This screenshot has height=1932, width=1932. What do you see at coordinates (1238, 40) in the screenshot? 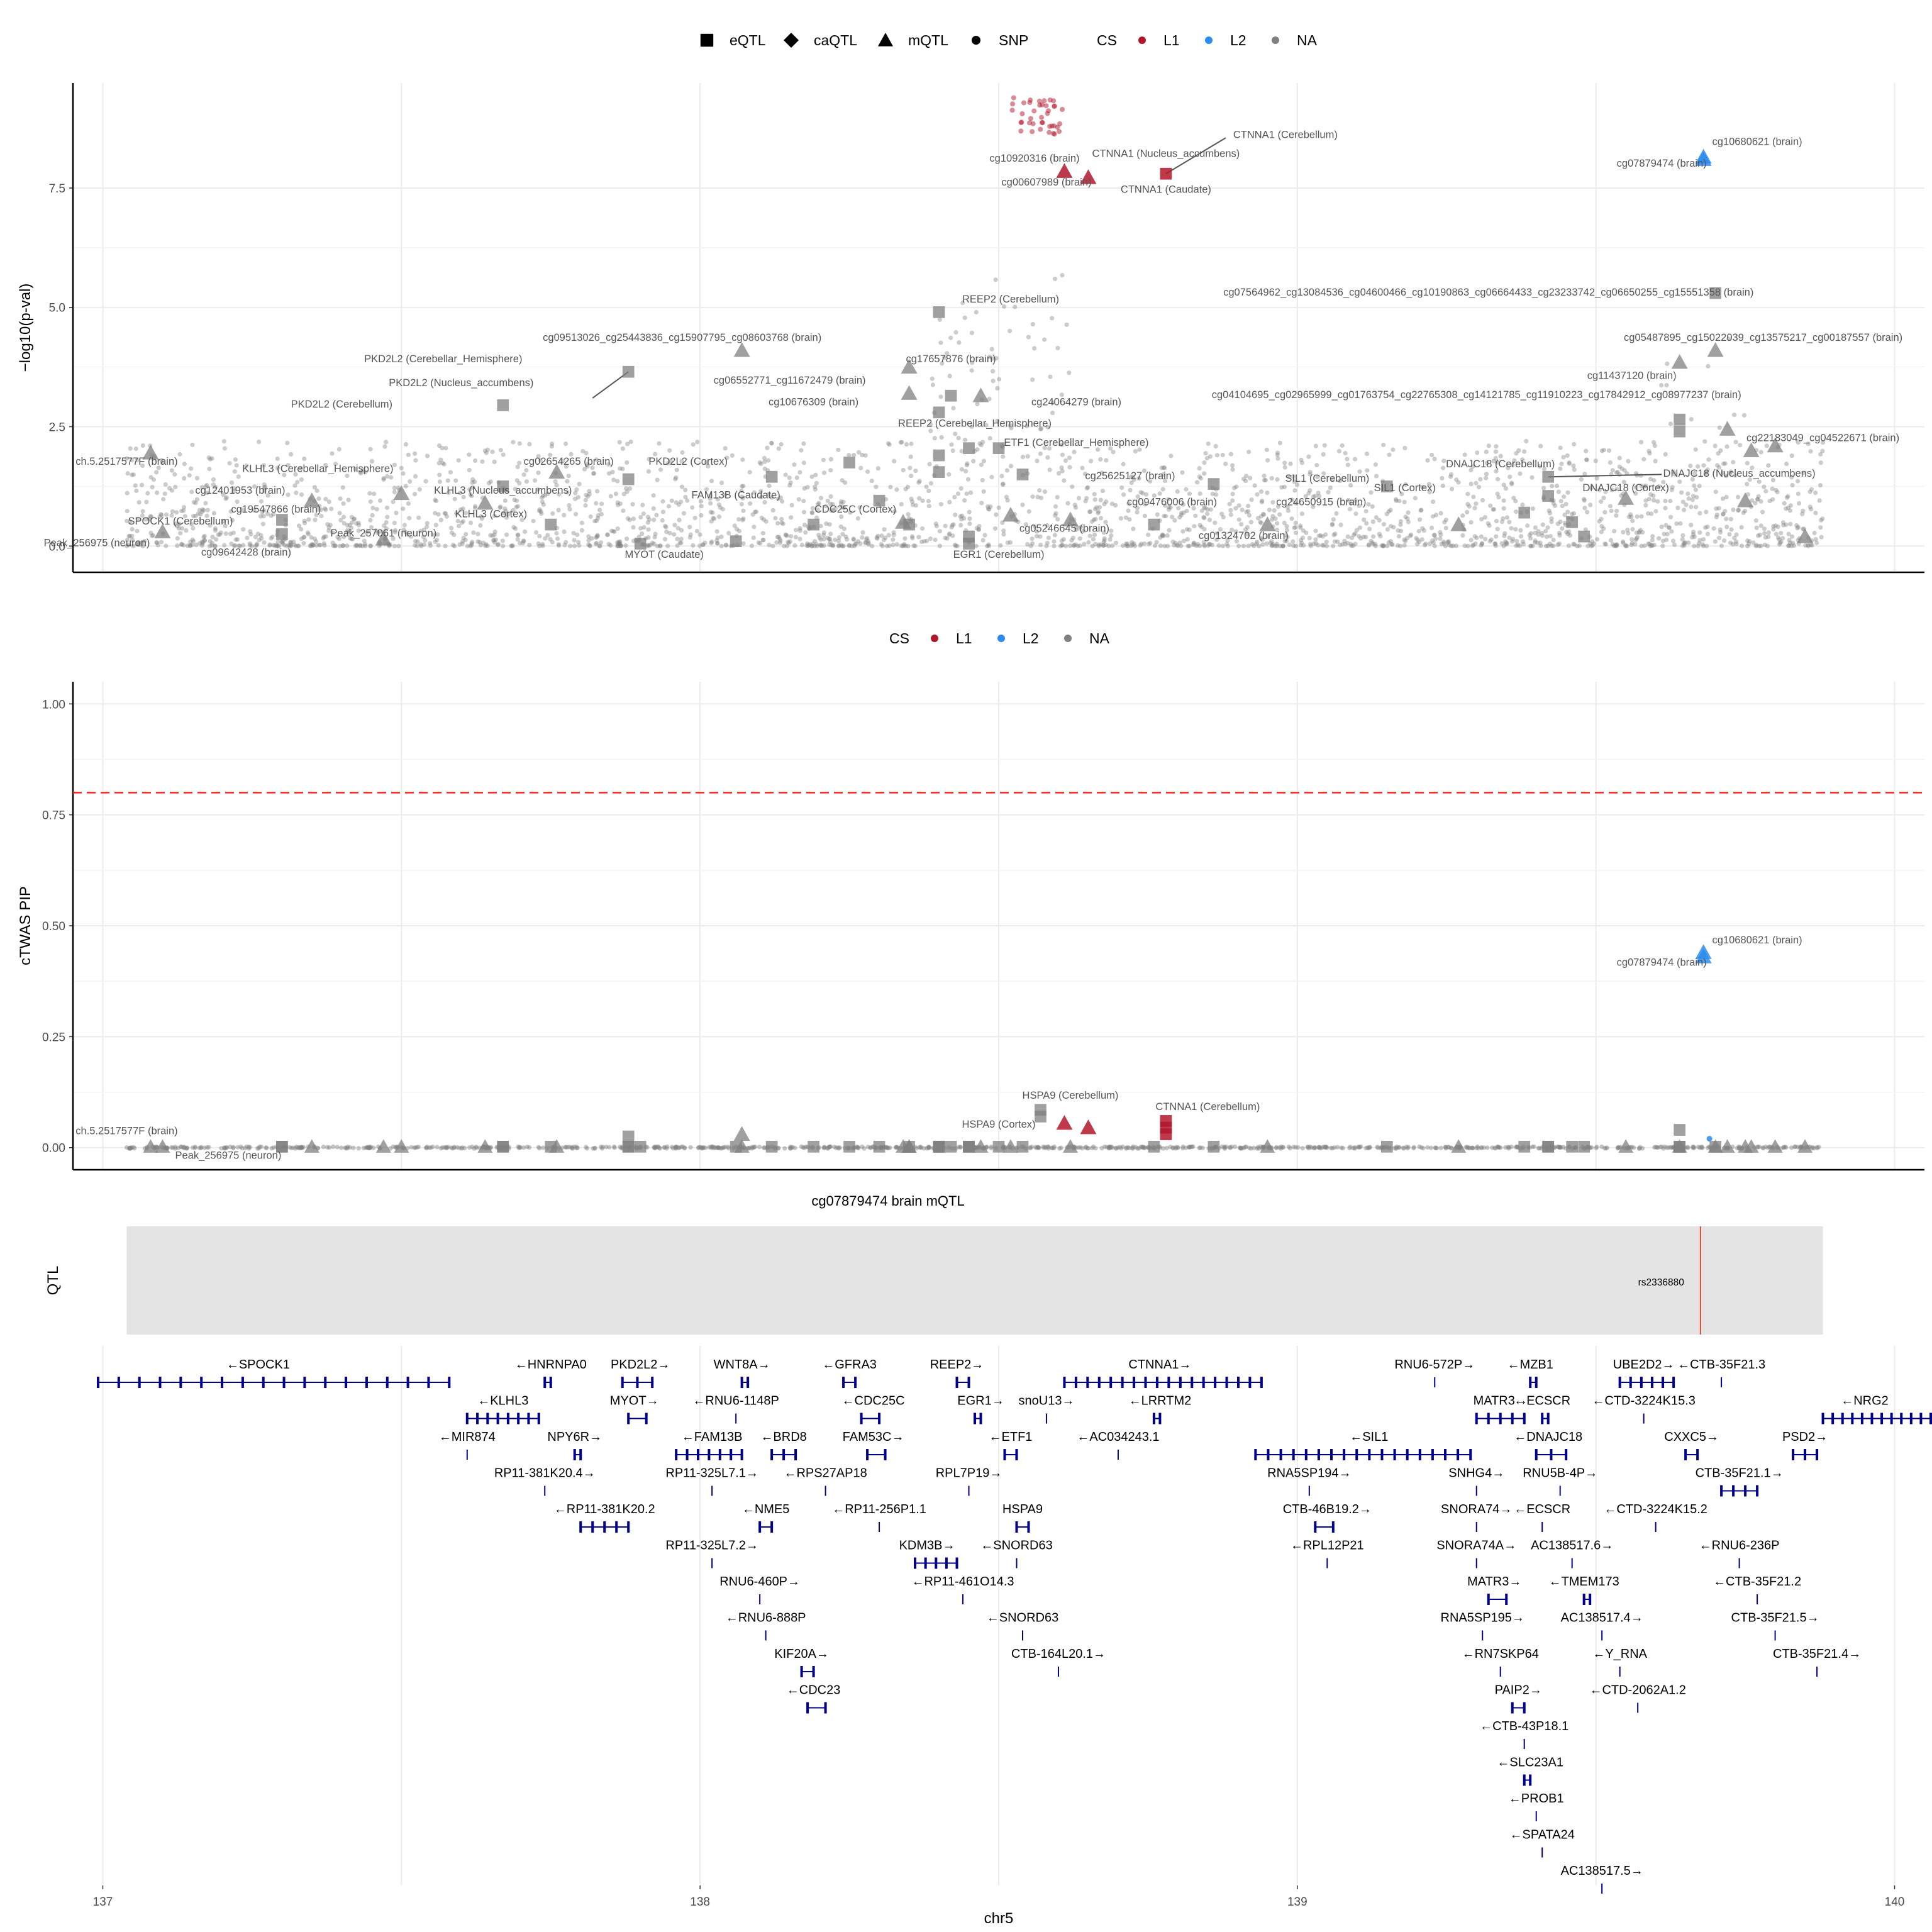
I see `legend-label: L2` at bounding box center [1238, 40].